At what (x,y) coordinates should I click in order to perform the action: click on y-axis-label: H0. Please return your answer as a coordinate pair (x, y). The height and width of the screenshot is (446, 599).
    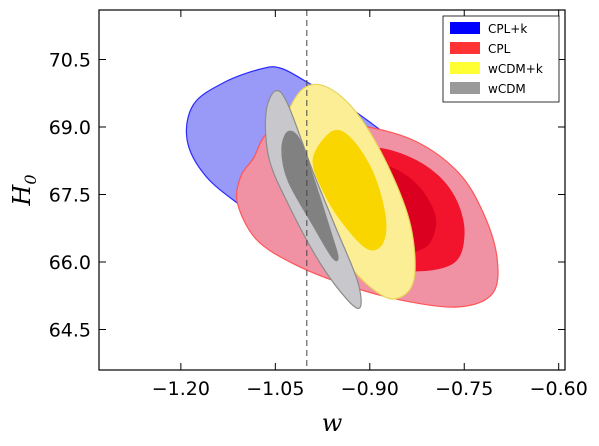
    Looking at the image, I should click on (24, 190).